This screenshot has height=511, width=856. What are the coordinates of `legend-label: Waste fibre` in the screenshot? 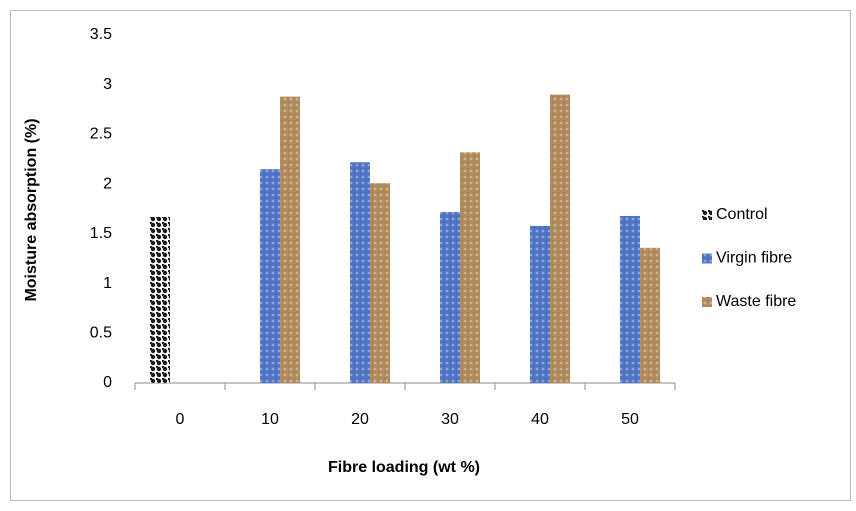 It's located at (756, 301).